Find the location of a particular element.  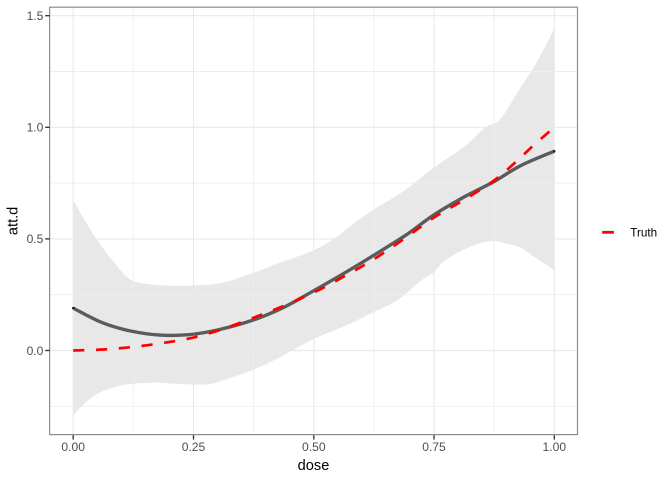

svg-text: att.d is located at coordinates (14, 221).